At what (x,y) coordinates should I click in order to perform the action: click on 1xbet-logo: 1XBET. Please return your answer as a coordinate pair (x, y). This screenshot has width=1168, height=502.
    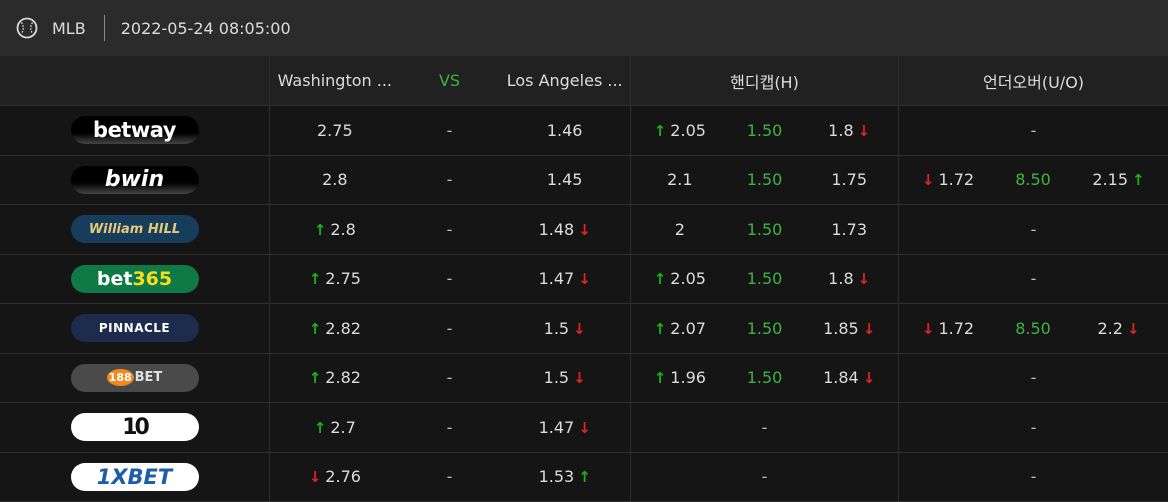
    Looking at the image, I should click on (135, 477).